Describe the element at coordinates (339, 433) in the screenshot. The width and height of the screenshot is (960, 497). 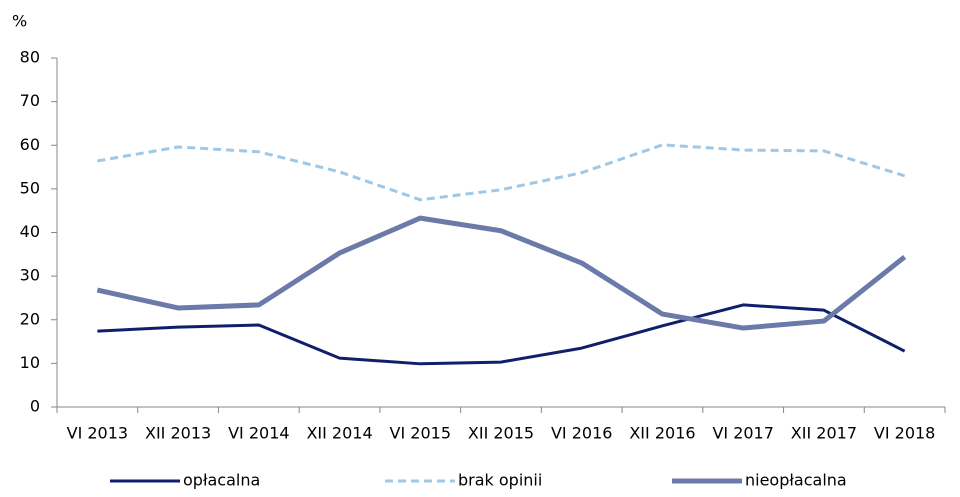
I see `x-tick-label: XII 2014` at that location.